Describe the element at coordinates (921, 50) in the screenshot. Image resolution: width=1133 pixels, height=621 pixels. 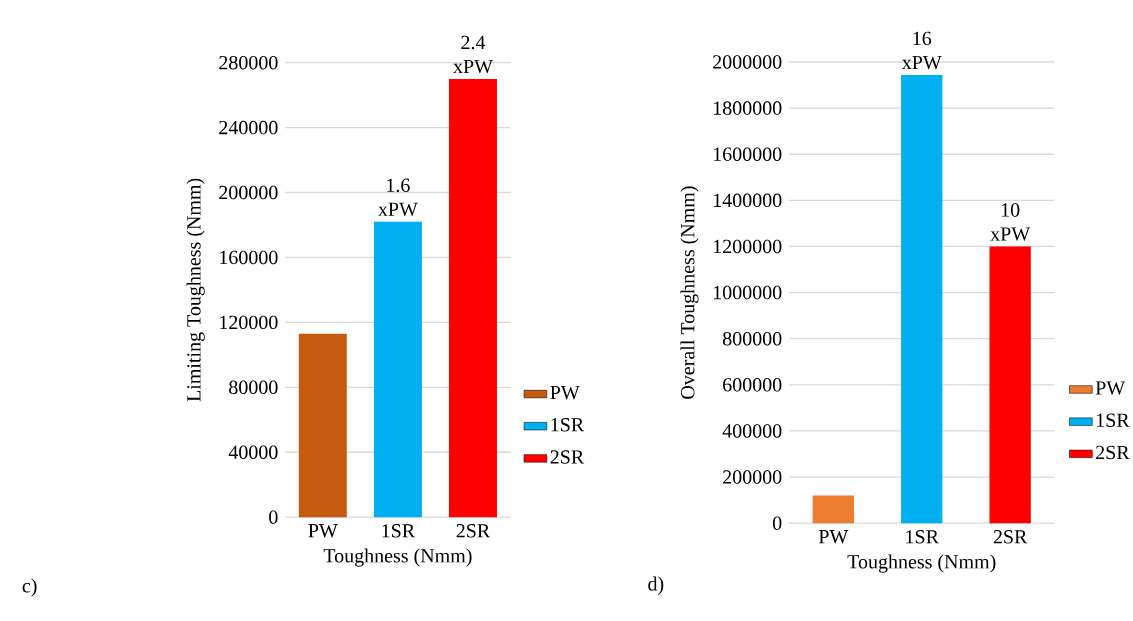
I see `annotation: 16 xPW` at that location.